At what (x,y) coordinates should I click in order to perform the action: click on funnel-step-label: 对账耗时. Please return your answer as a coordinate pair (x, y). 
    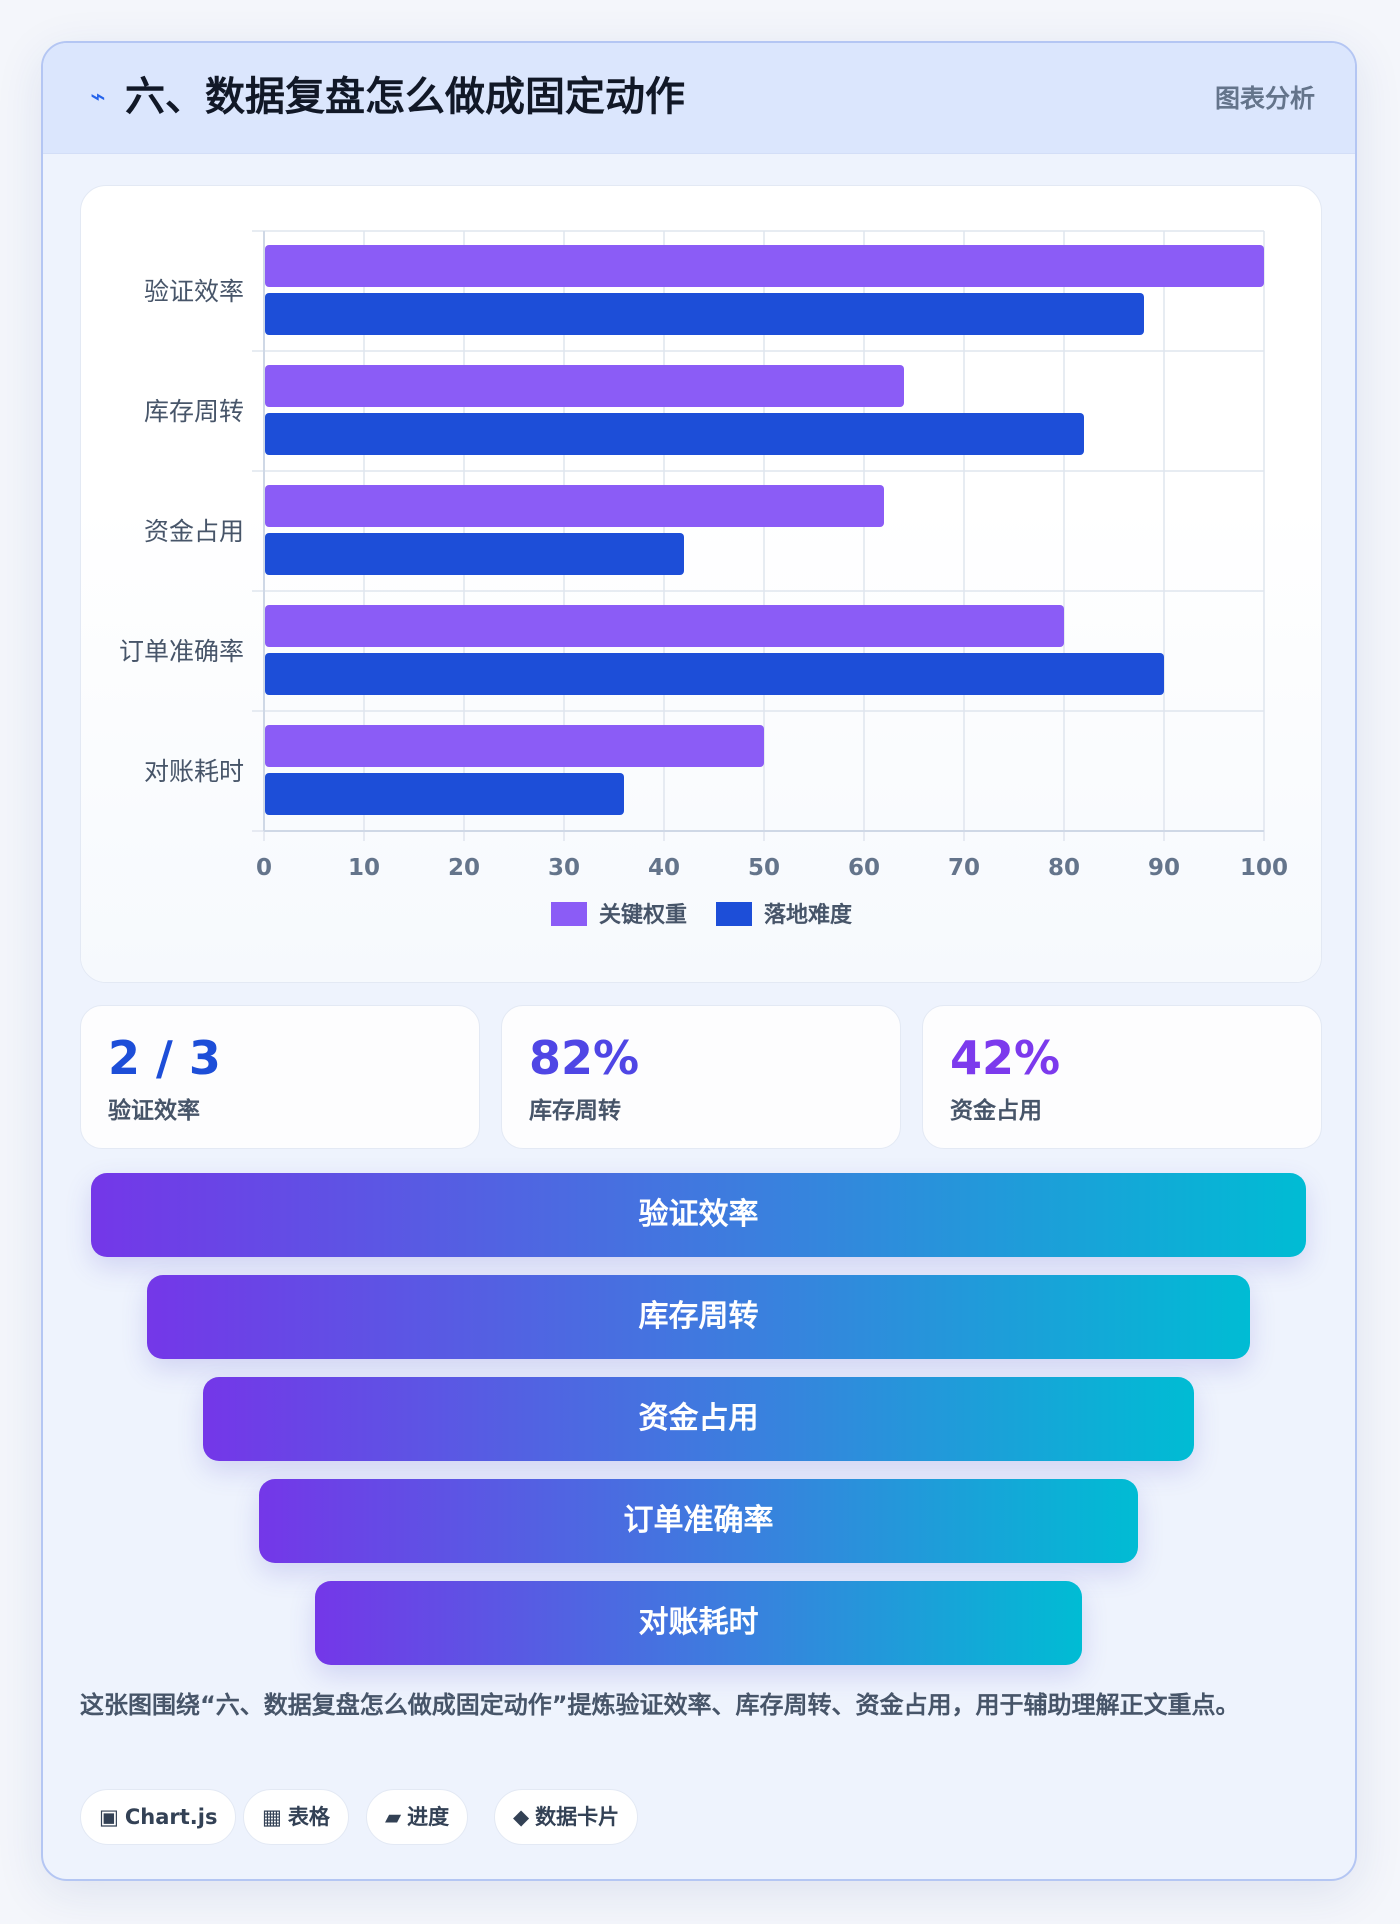
    Looking at the image, I should click on (698, 1622).